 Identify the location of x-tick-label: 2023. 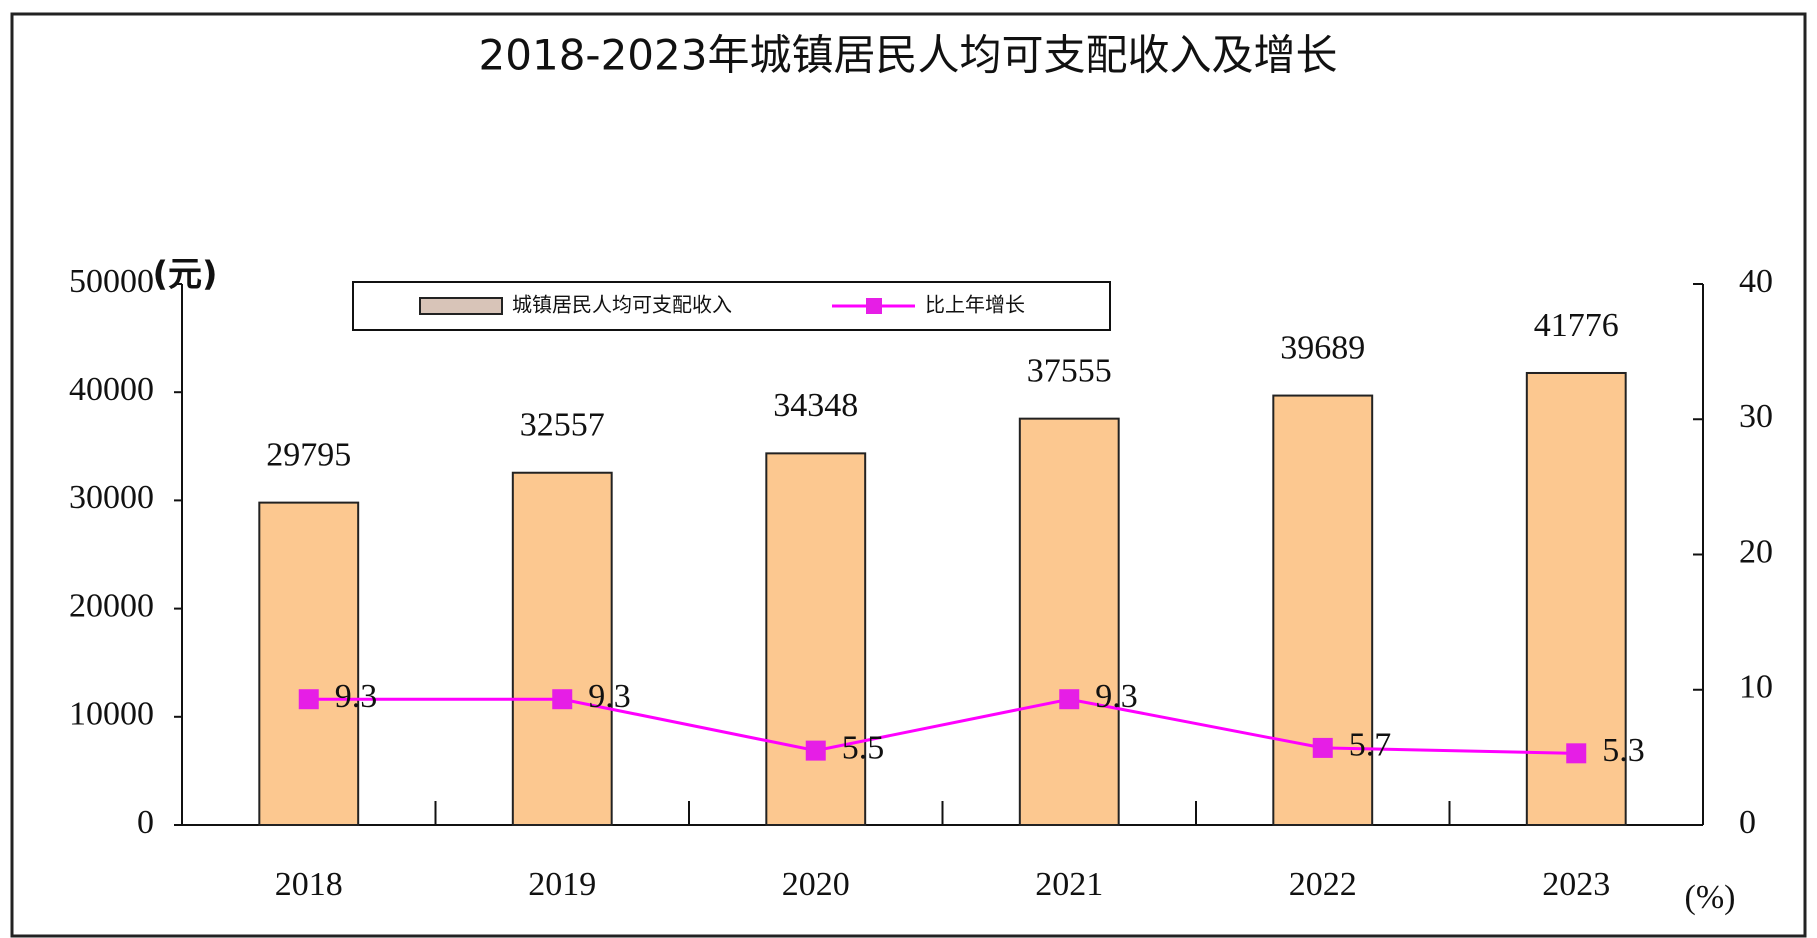
(1576, 884).